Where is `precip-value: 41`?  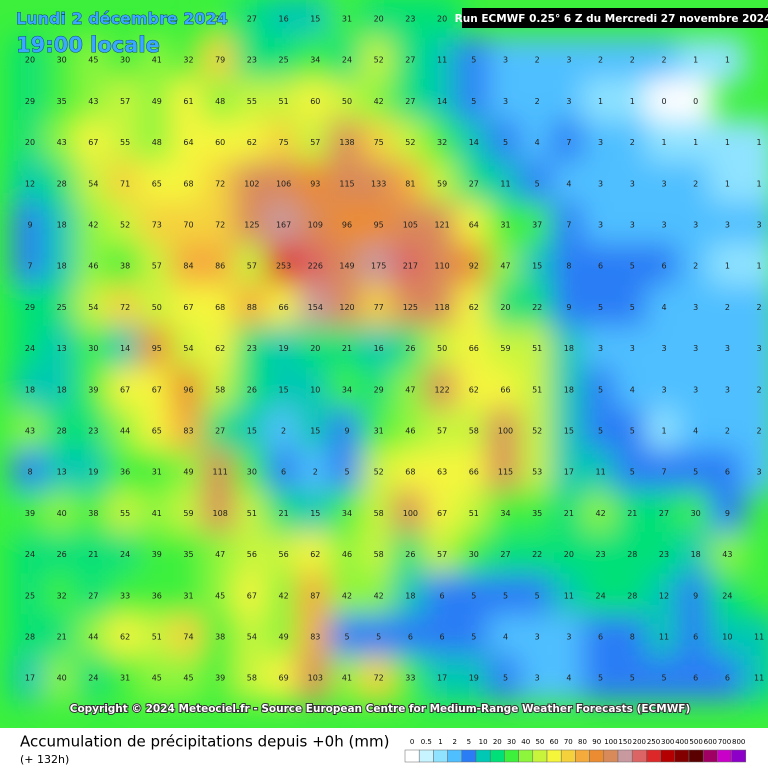
precip-value: 41 is located at coordinates (157, 60).